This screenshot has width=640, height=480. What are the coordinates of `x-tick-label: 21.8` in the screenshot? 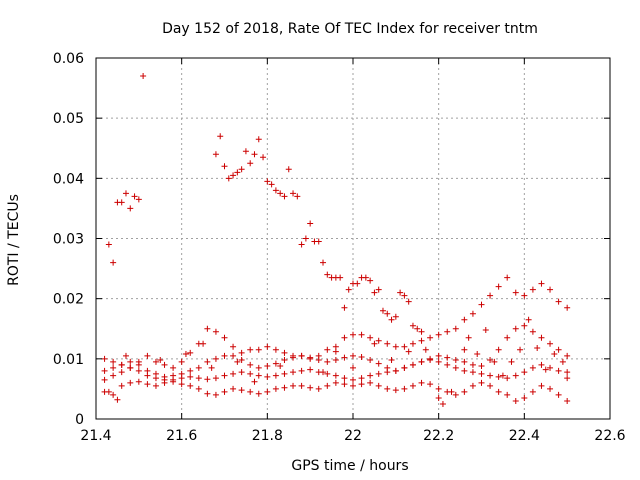 It's located at (267, 436).